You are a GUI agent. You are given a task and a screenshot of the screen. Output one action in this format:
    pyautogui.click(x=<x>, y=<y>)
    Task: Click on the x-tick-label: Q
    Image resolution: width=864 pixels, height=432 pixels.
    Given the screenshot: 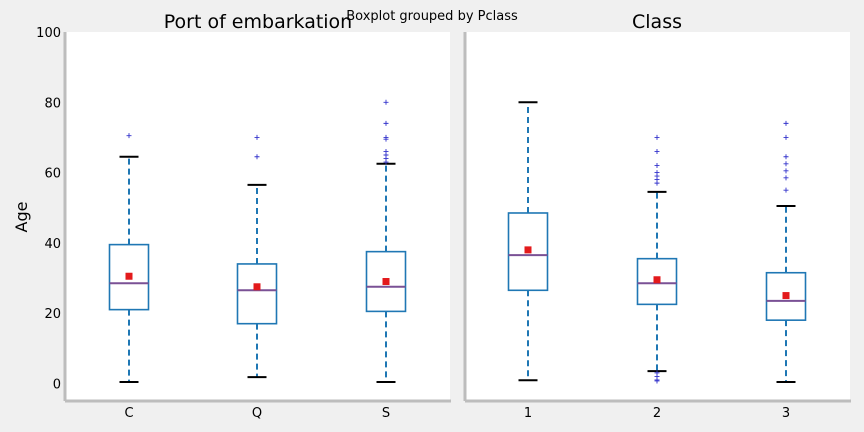 What is the action you would take?
    pyautogui.click(x=257, y=413)
    